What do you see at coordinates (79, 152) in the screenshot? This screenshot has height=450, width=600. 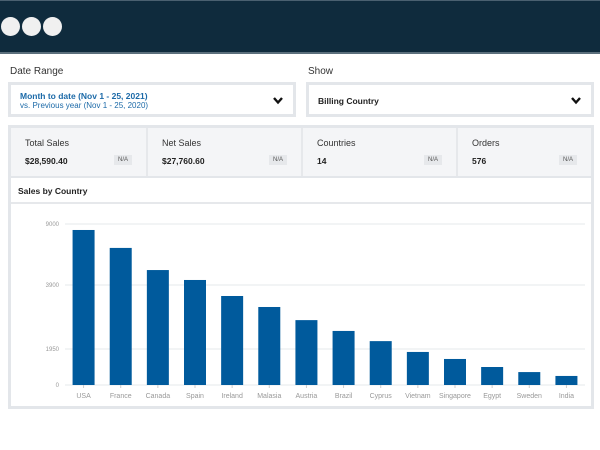 I see `stat-total-sales: Total Sales $28,590.40 N/A` at bounding box center [79, 152].